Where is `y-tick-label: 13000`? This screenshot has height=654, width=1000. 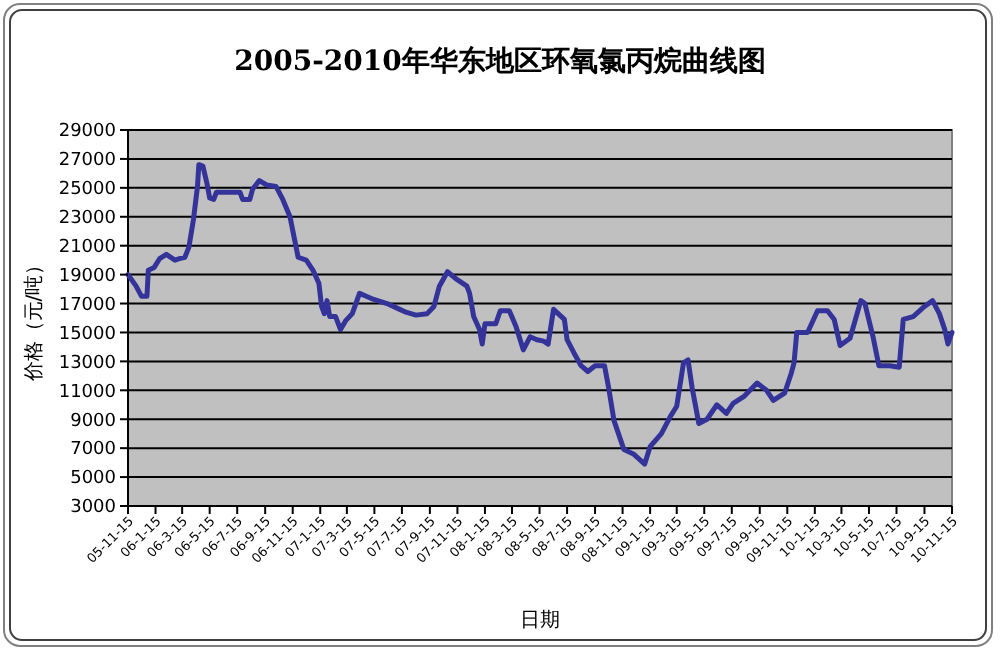 y-tick-label: 13000 is located at coordinates (87, 363).